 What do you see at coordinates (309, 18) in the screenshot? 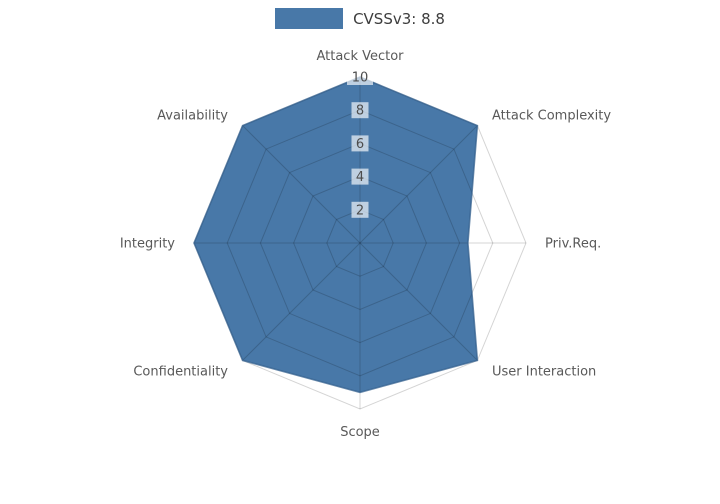
I see `legend-swatch` at bounding box center [309, 18].